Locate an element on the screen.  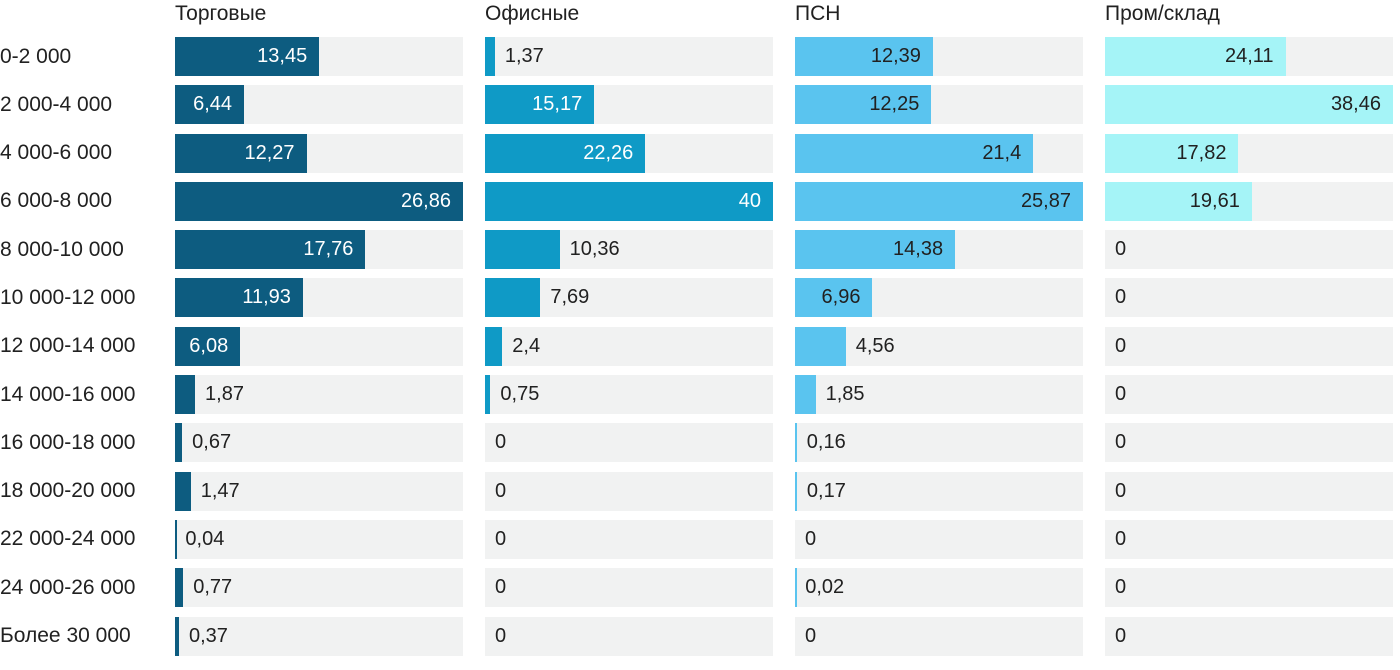
bar-track: 0,16 is located at coordinates (939, 443).